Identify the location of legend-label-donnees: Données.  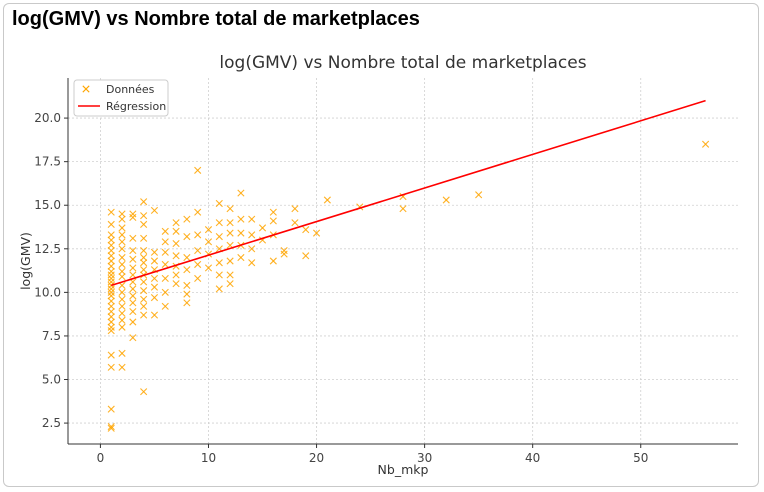
(130, 89).